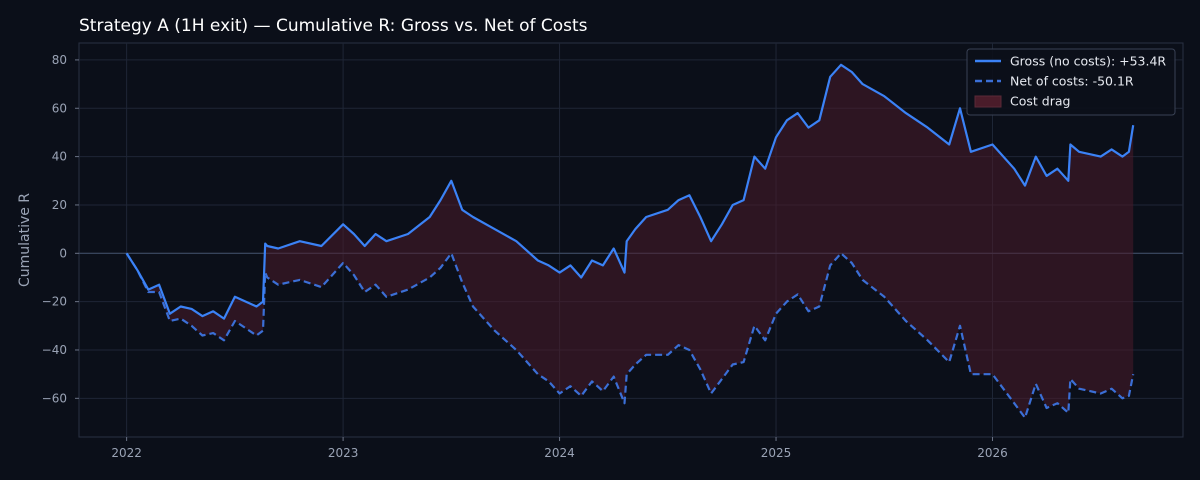  Describe the element at coordinates (25, 240) in the screenshot. I see `y-axis-label: Cumulative R` at that location.